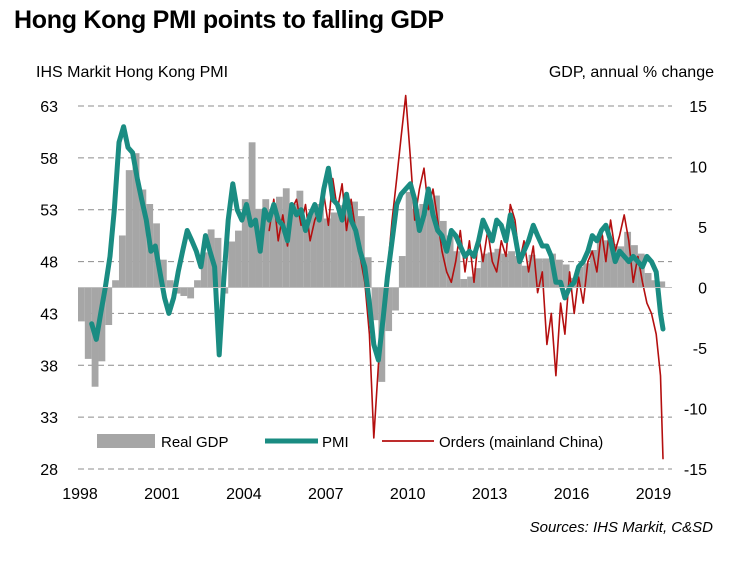  I want to click on right-tick-label: -15, so click(695, 470).